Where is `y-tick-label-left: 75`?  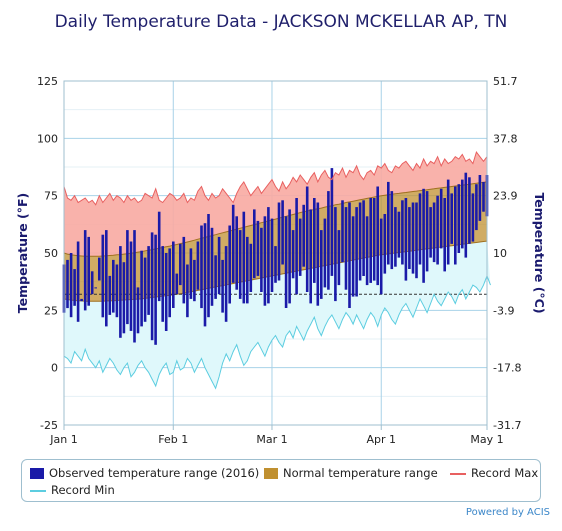 y-tick-label-left: 75 is located at coordinates (51, 196).